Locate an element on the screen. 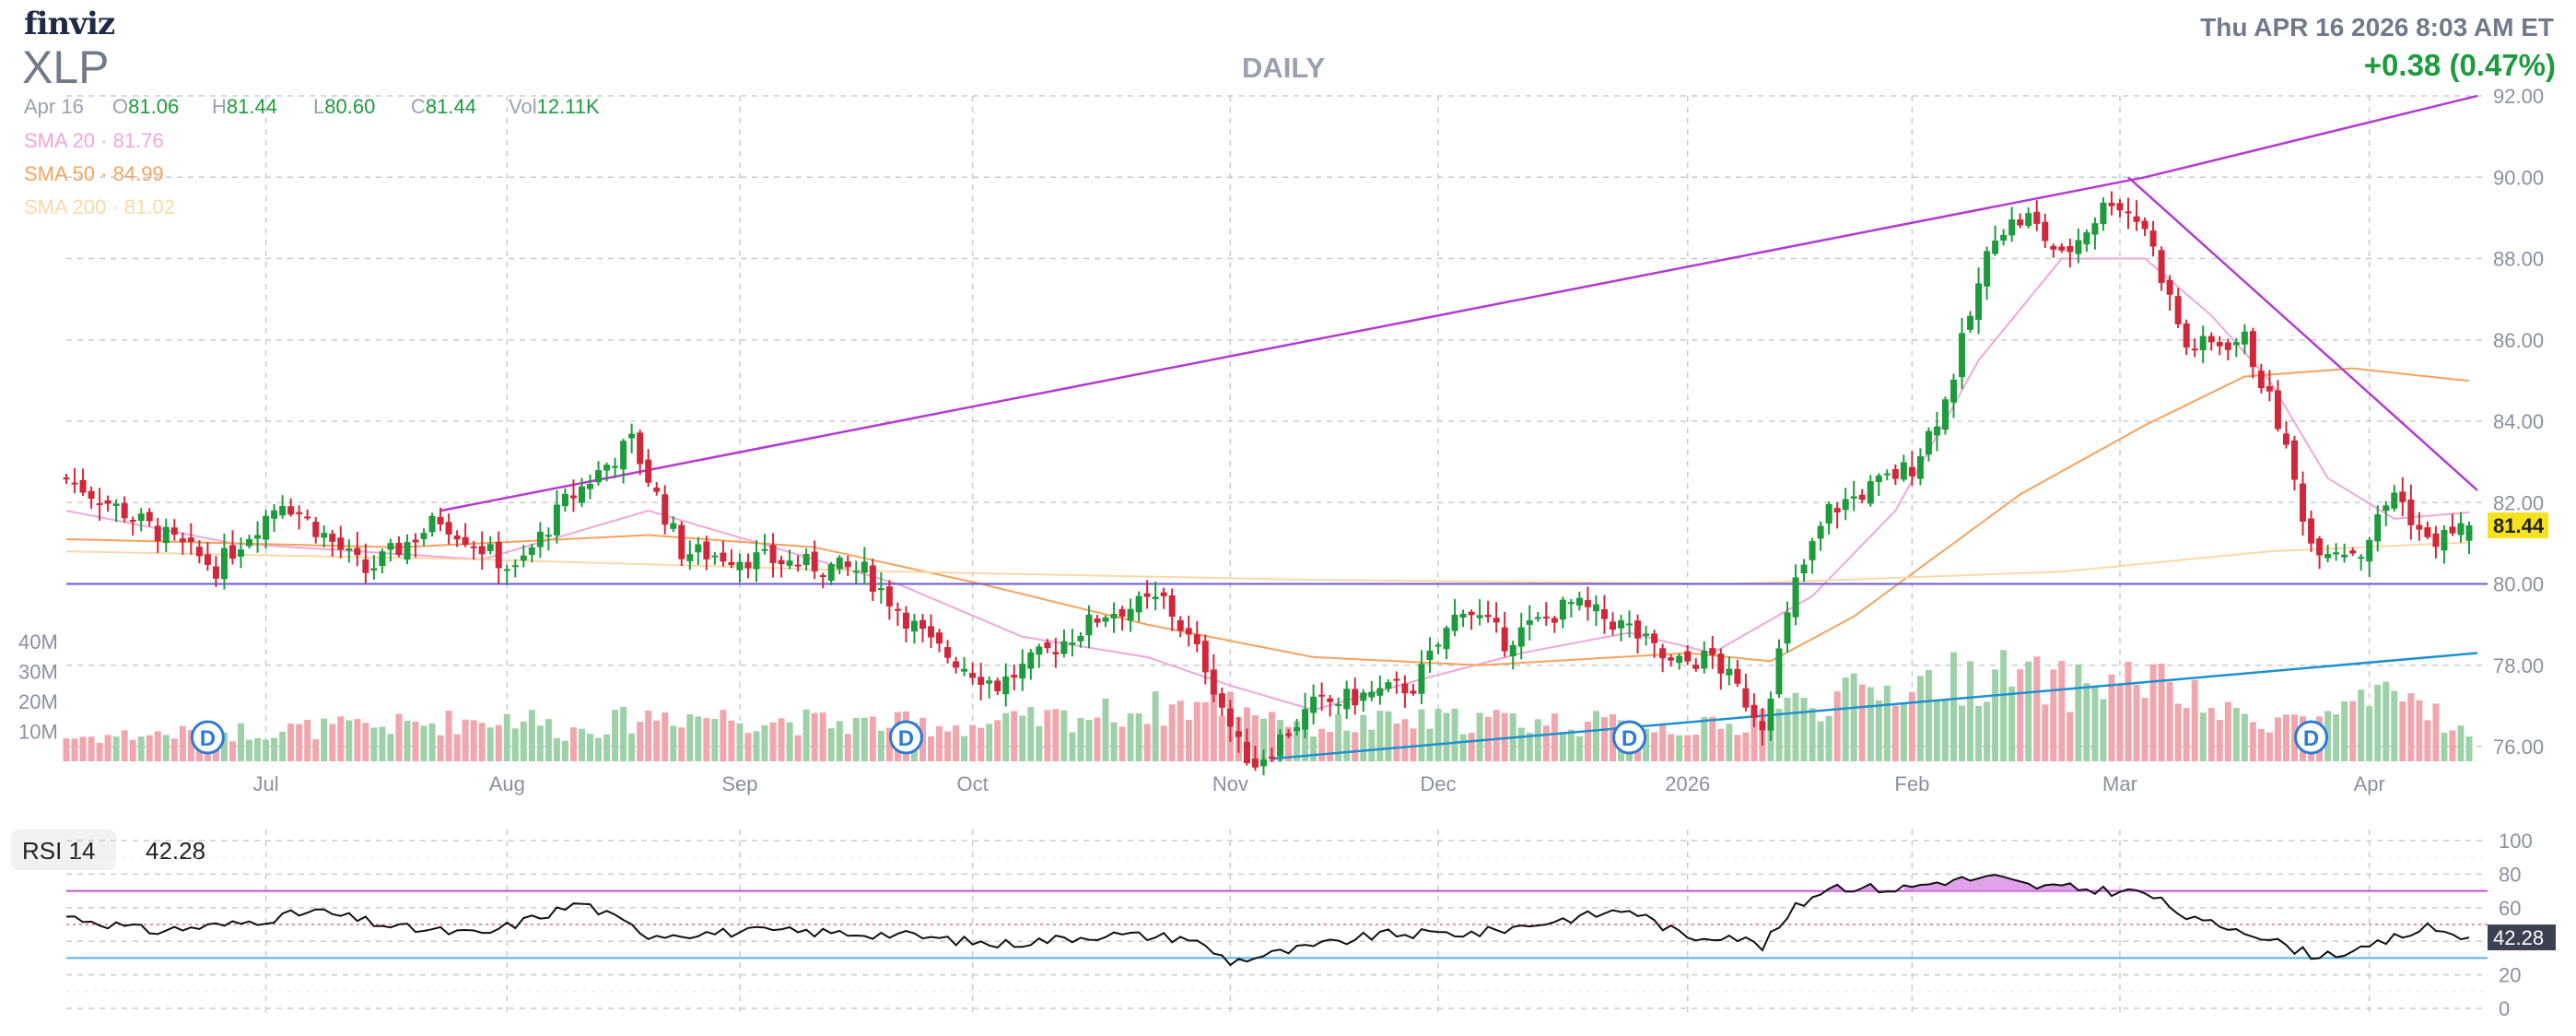 The image size is (2576, 1036). rsi-label: RSI 14 is located at coordinates (59, 851).